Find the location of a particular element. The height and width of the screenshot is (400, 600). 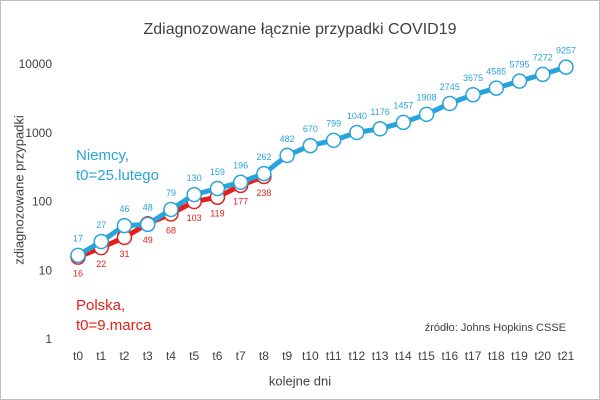

data-label: 79 is located at coordinates (171, 193).